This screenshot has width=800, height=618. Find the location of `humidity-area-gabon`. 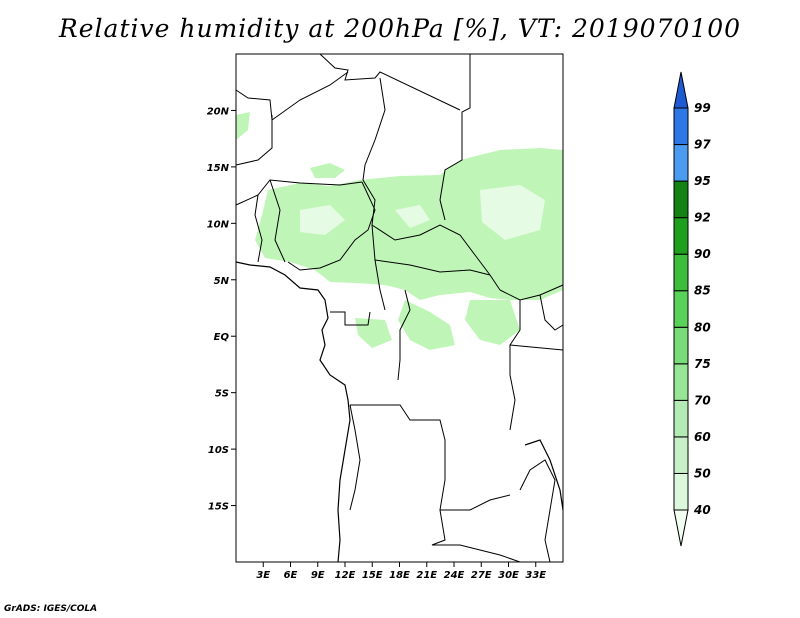

humidity-area-gabon is located at coordinates (373, 333).